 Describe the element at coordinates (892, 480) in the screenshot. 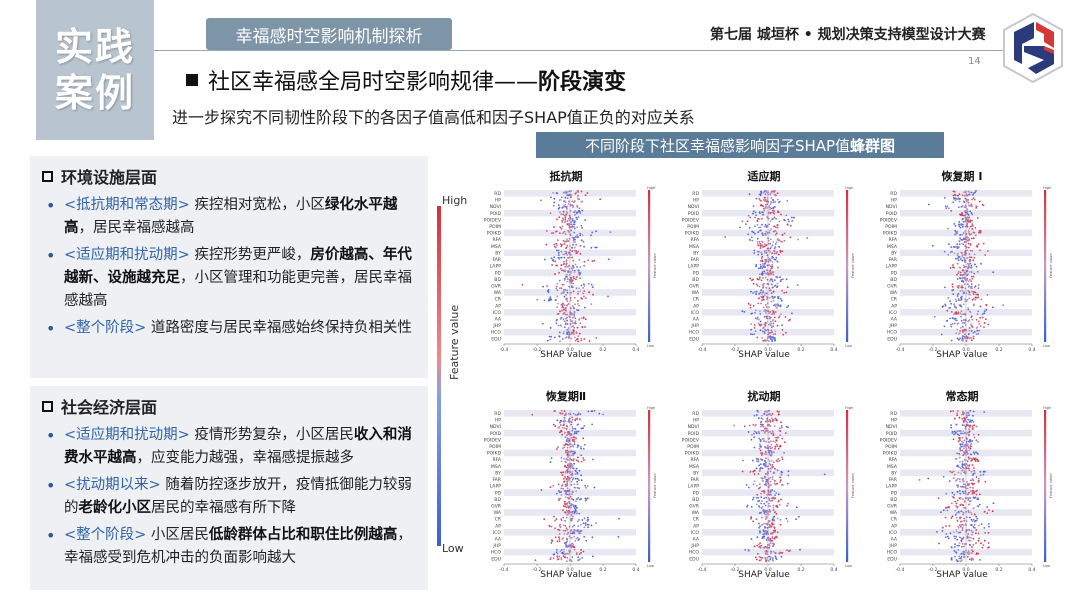

I see `feature-label: FAR` at that location.